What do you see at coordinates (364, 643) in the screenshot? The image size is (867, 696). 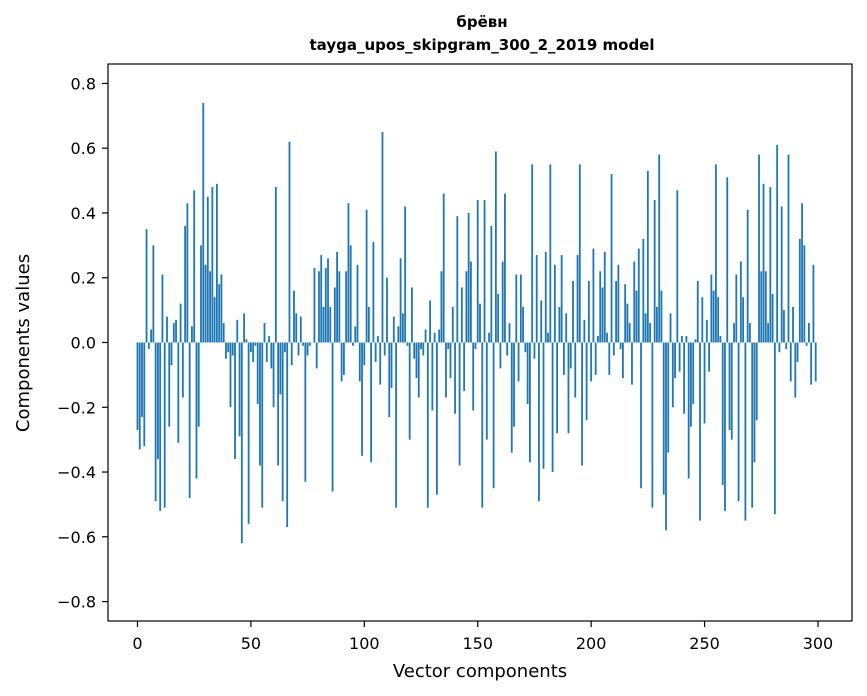 I see `x-tick-label: 100` at bounding box center [364, 643].